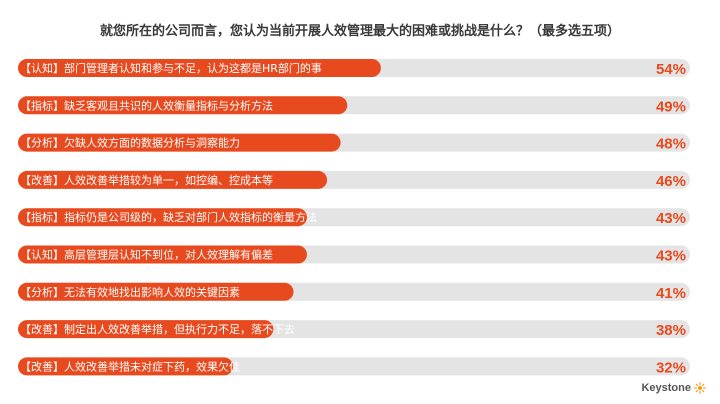 This screenshot has width=720, height=404. I want to click on value-label: 32%, so click(671, 367).